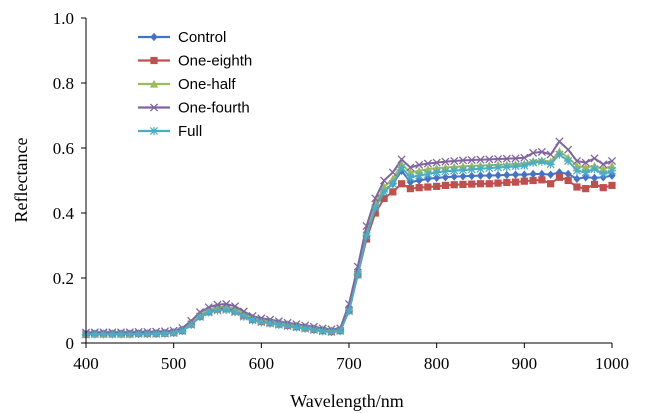  I want to click on legend-label: One-eighth, so click(215, 61).